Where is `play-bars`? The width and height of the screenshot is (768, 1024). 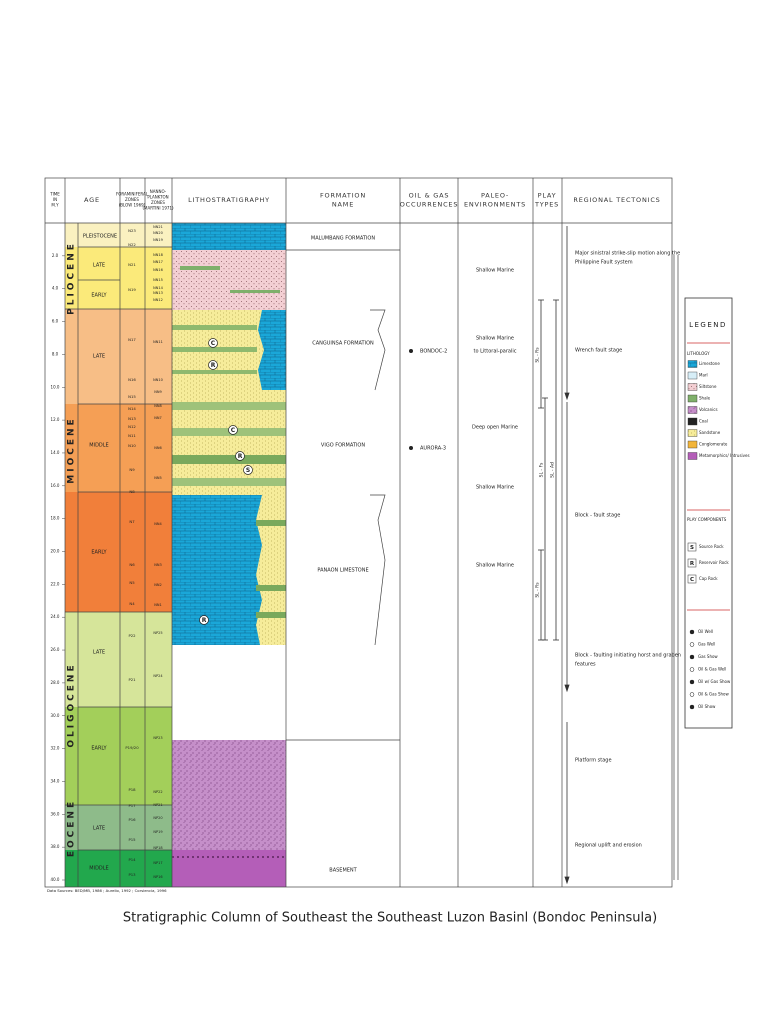
play-bars is located at coordinates (548, 470).